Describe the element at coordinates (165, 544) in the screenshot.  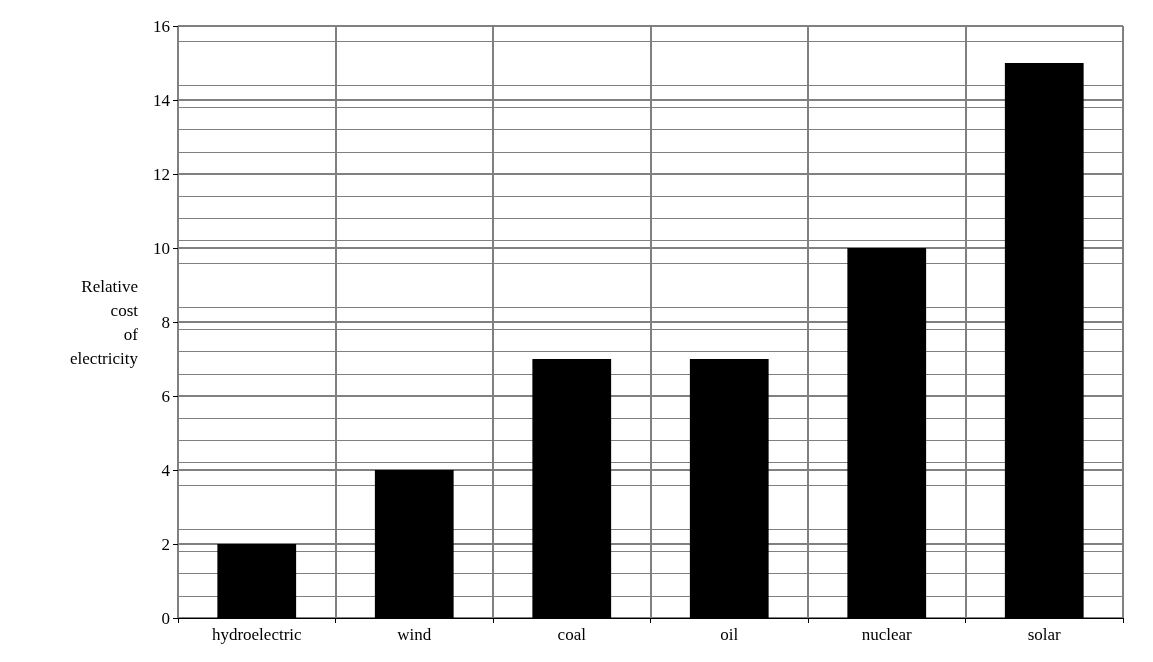
I see `y-tick-label: 2` at that location.